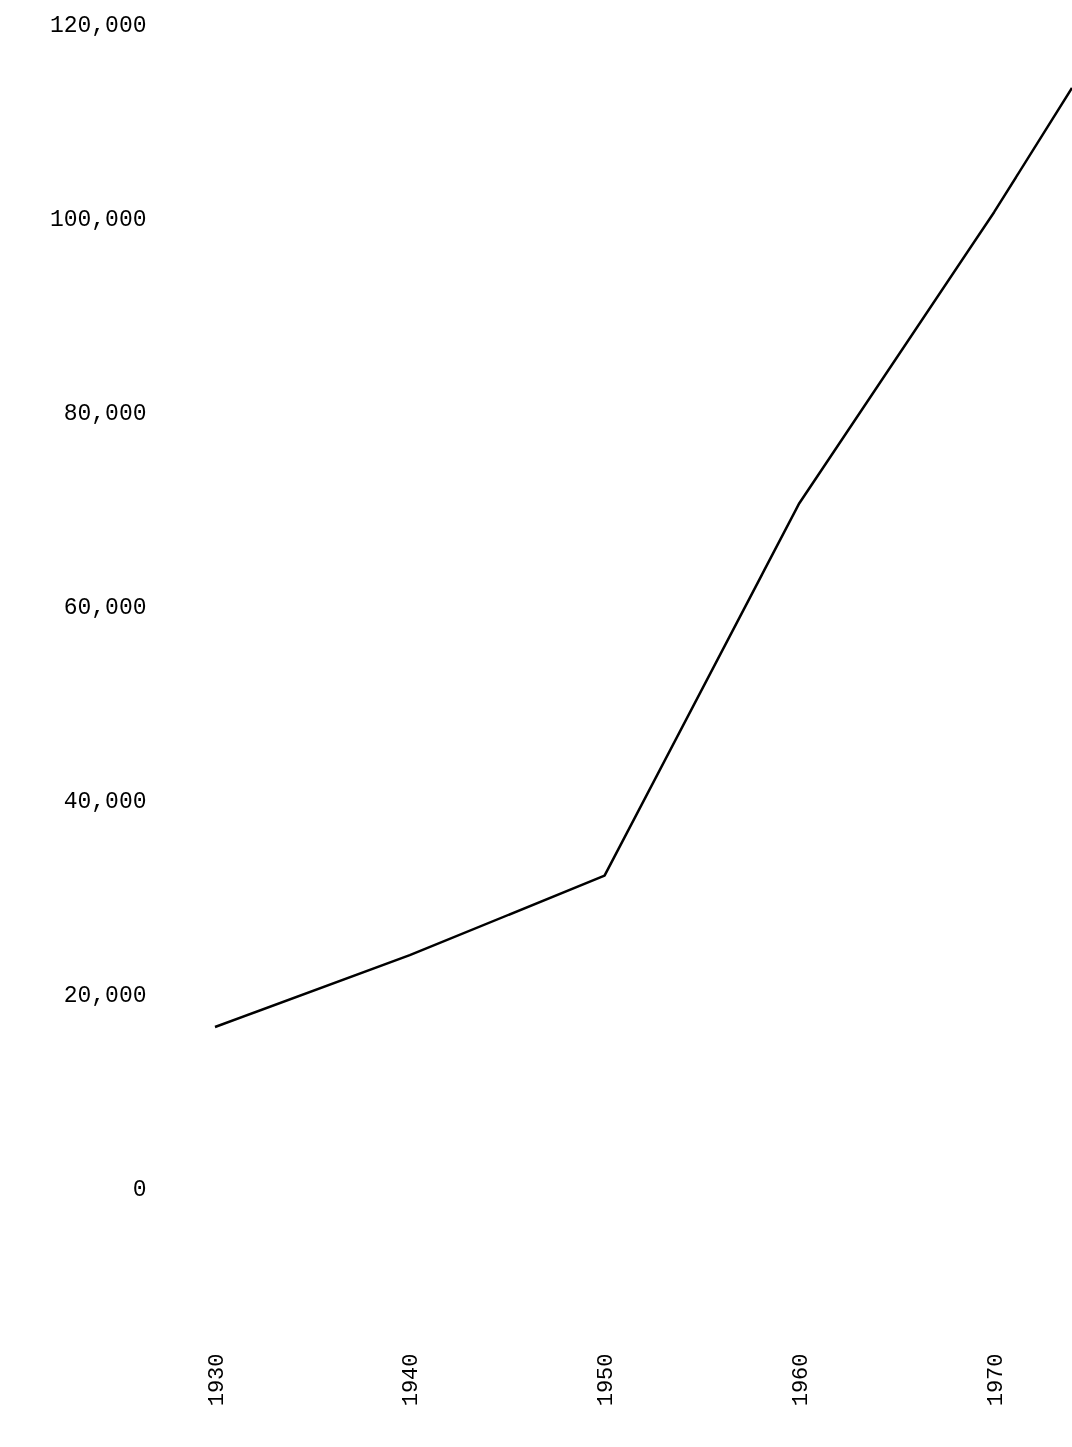 This screenshot has width=1072, height=1447. What do you see at coordinates (105, 995) in the screenshot?
I see `y-tick-label: 20,000` at bounding box center [105, 995].